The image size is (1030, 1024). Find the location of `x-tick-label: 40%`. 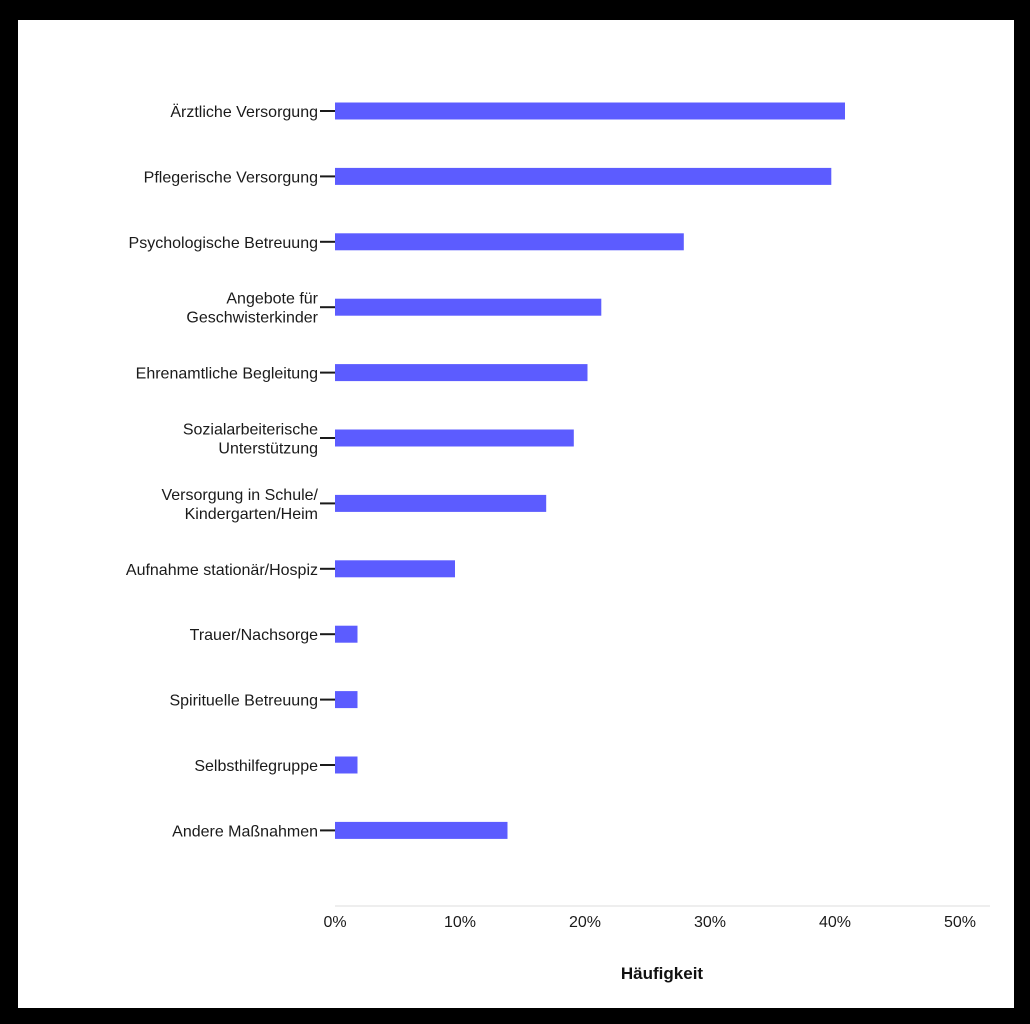

x-tick-label: 40% is located at coordinates (835, 922).